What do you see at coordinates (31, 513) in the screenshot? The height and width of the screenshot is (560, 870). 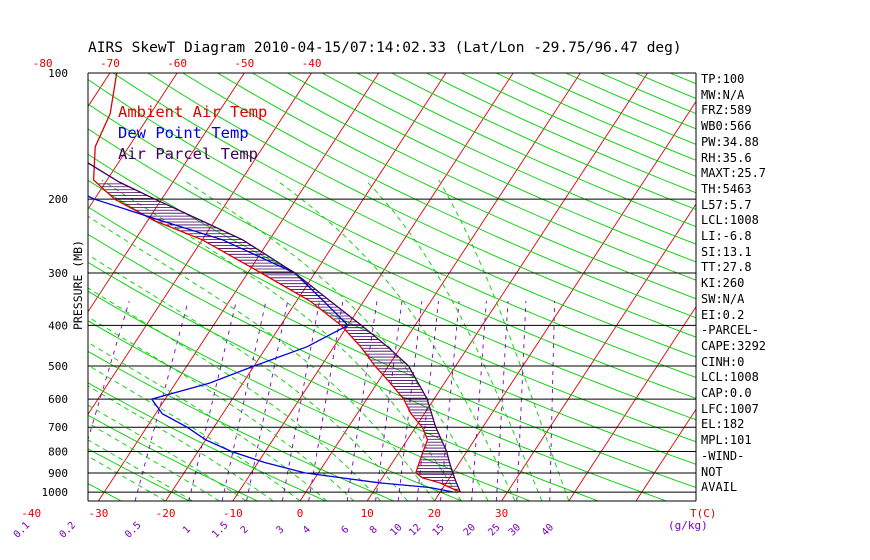 I see `temperature-tick-label: -40` at bounding box center [31, 513].